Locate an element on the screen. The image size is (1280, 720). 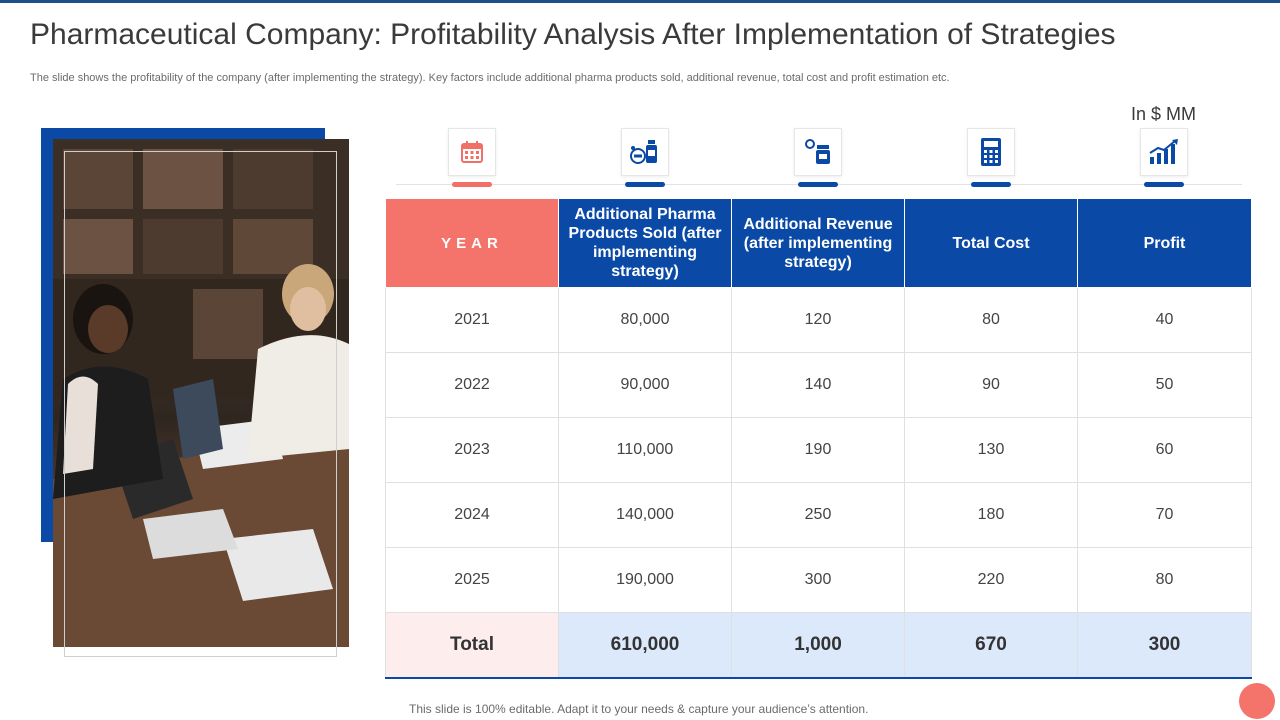
medicine-accent-bar is located at coordinates (818, 184).